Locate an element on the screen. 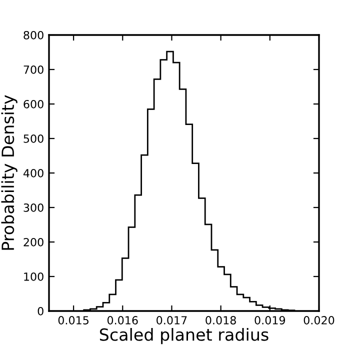 The image size is (354, 354). x-tick-label: 0.018 is located at coordinates (221, 320).